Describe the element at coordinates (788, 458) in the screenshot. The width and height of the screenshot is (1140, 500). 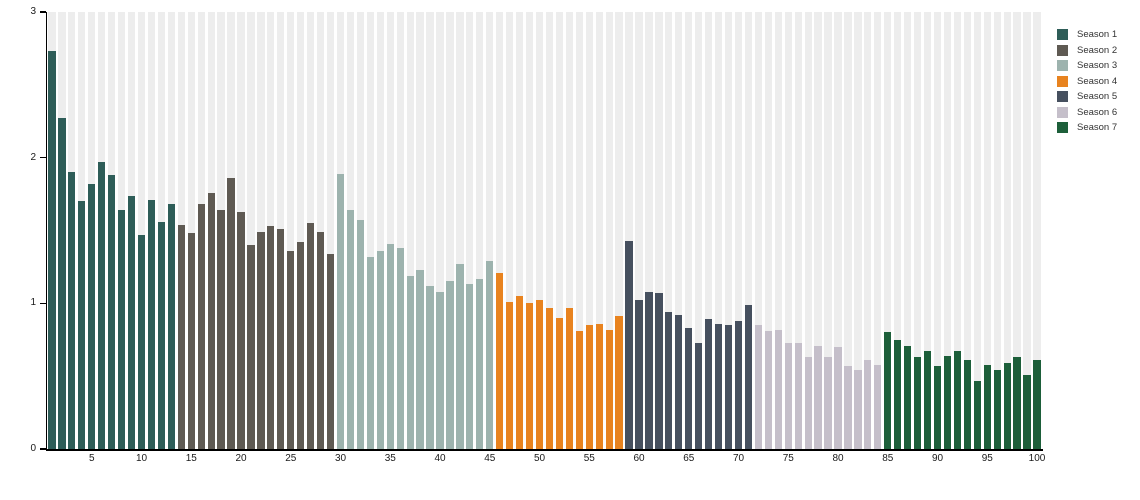
I see `x-tick-label-75: 75` at that location.